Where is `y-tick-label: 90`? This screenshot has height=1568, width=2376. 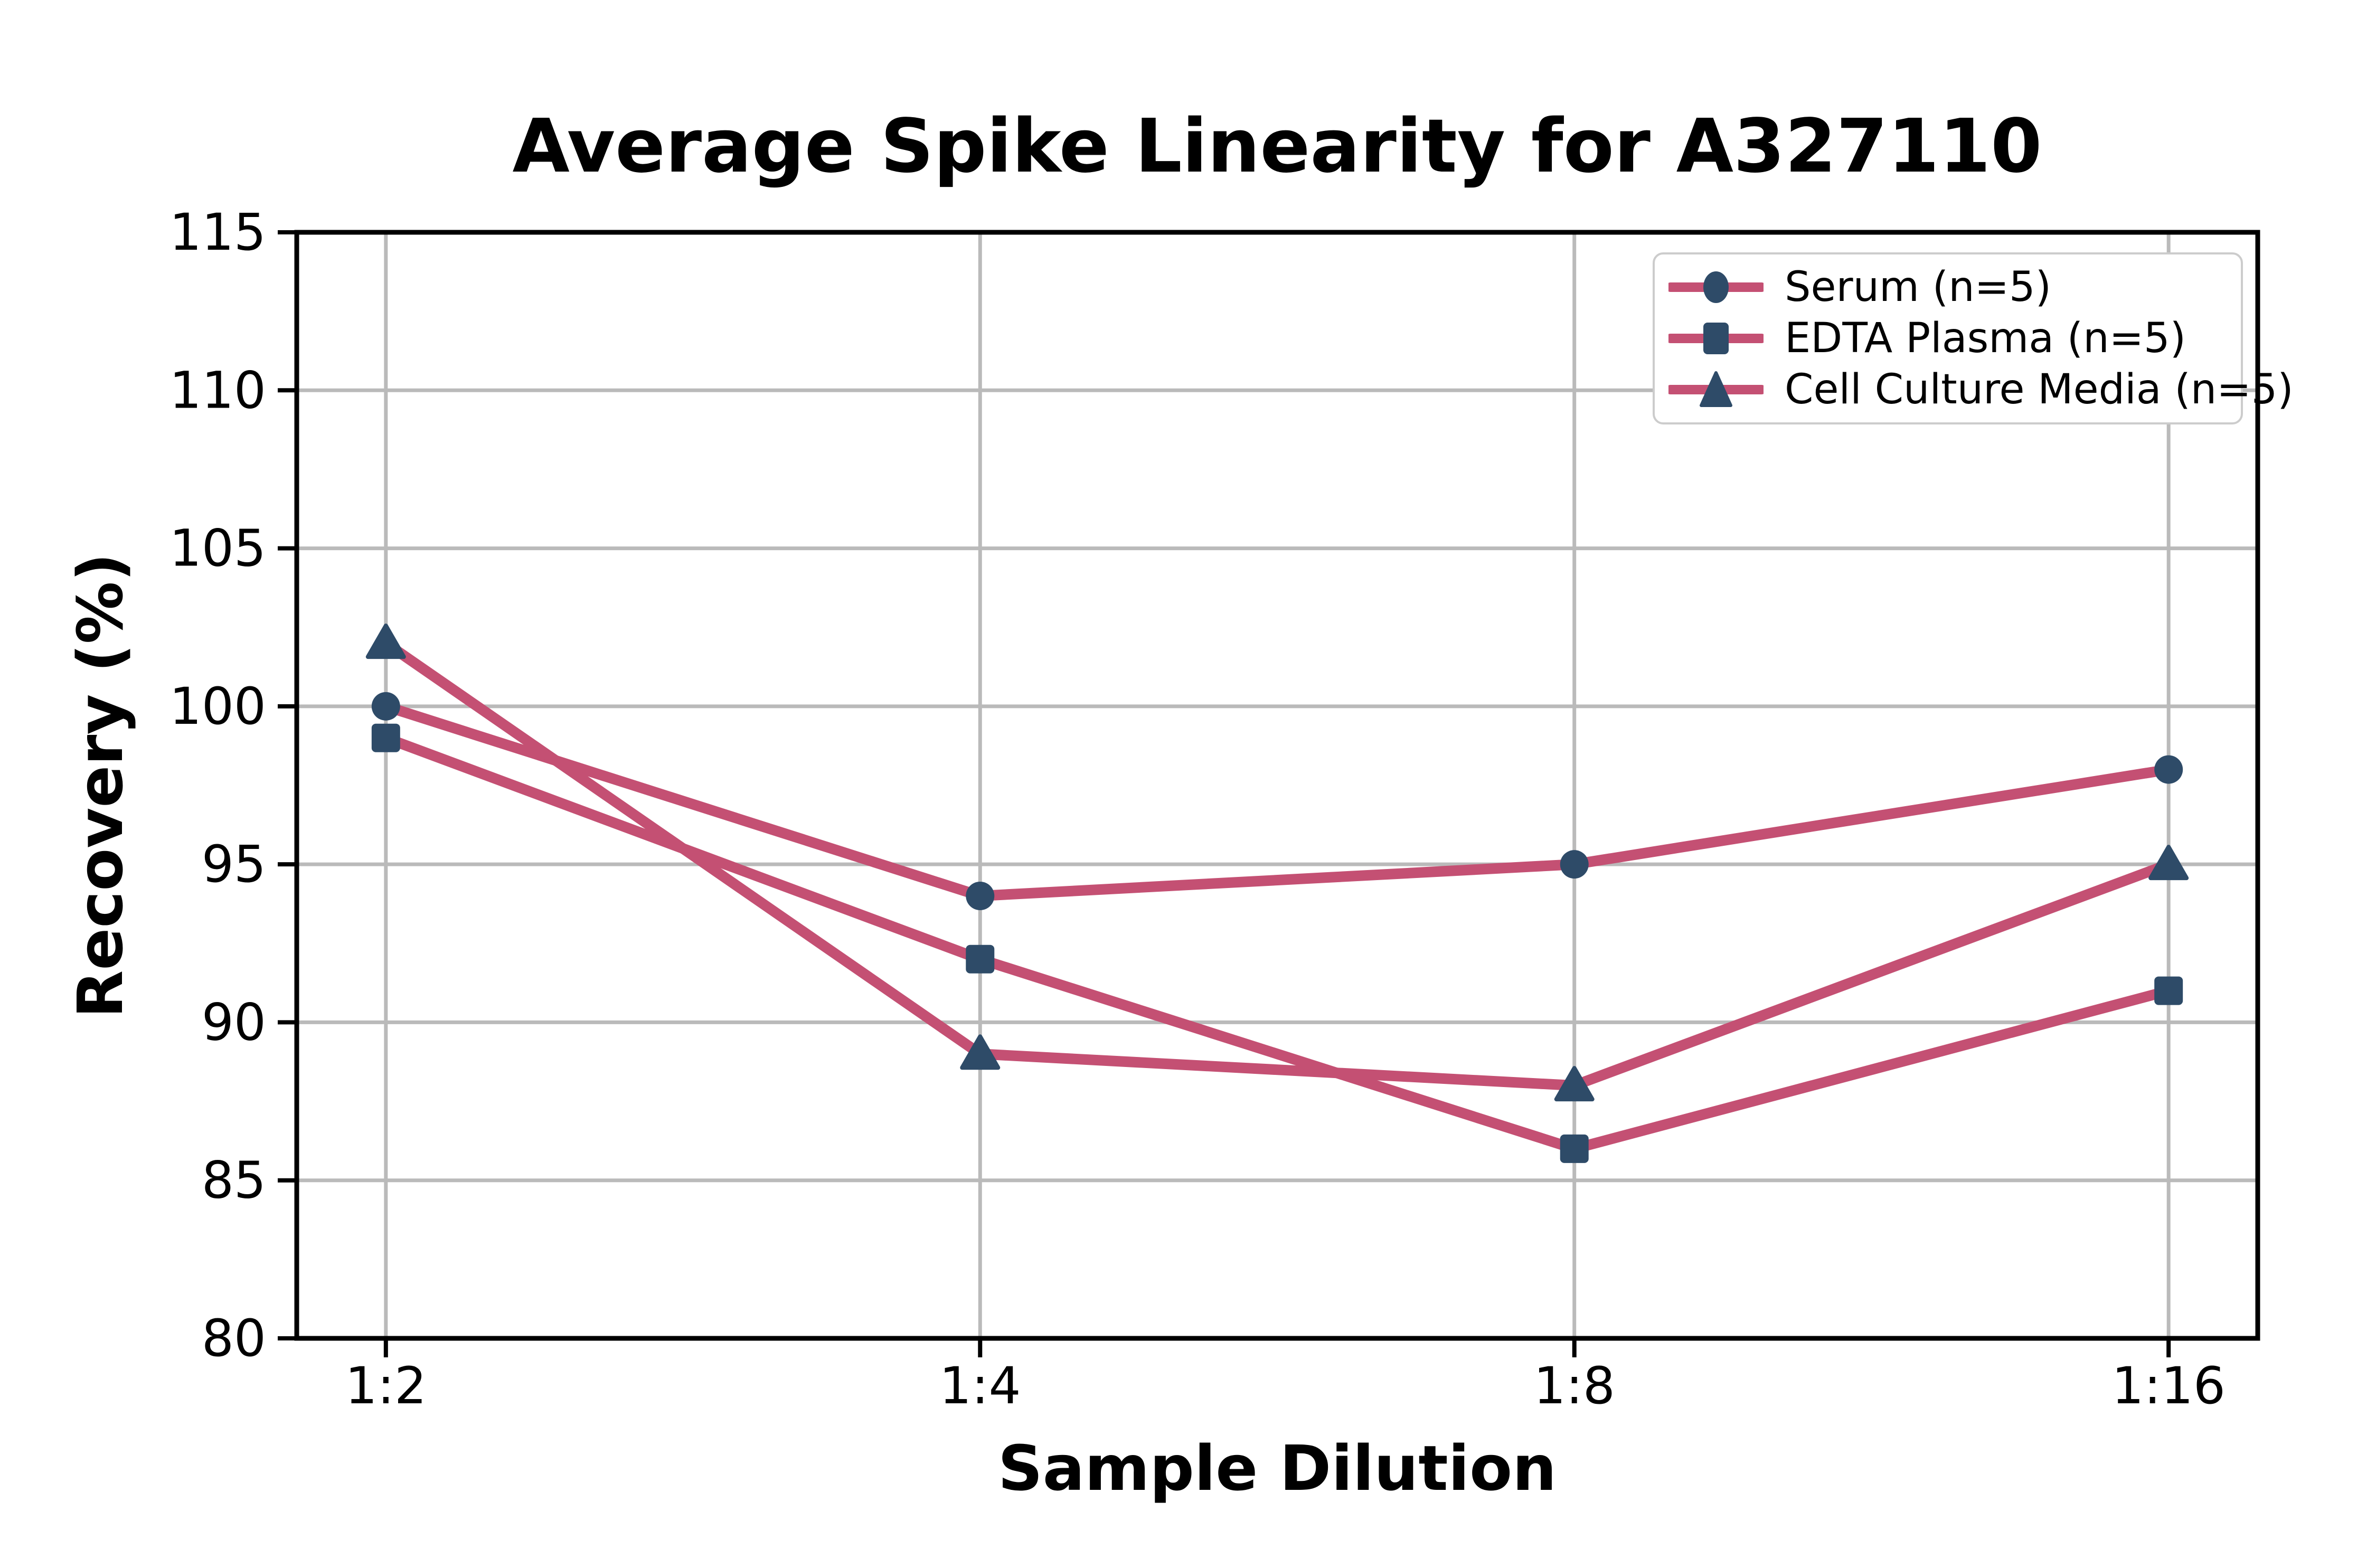
y-tick-label: 90 is located at coordinates (234, 1022).